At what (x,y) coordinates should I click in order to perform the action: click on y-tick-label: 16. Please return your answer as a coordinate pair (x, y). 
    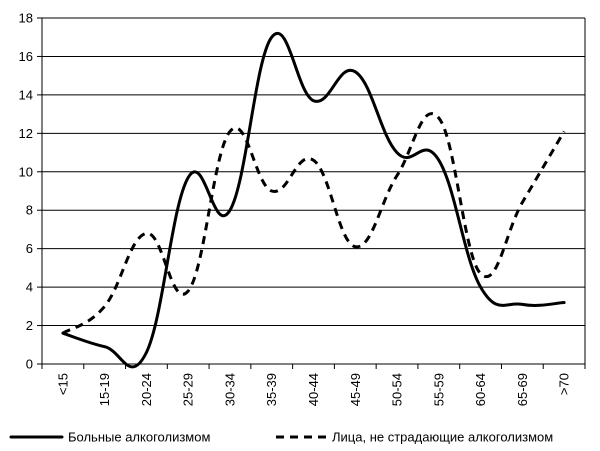
    Looking at the image, I should click on (26, 56).